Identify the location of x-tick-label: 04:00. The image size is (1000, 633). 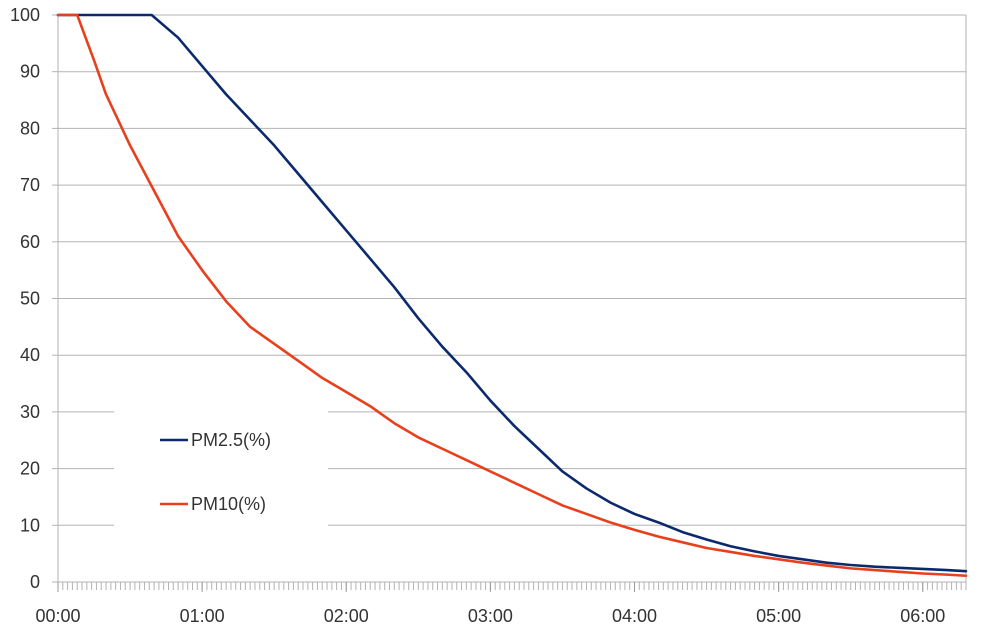
(634, 616).